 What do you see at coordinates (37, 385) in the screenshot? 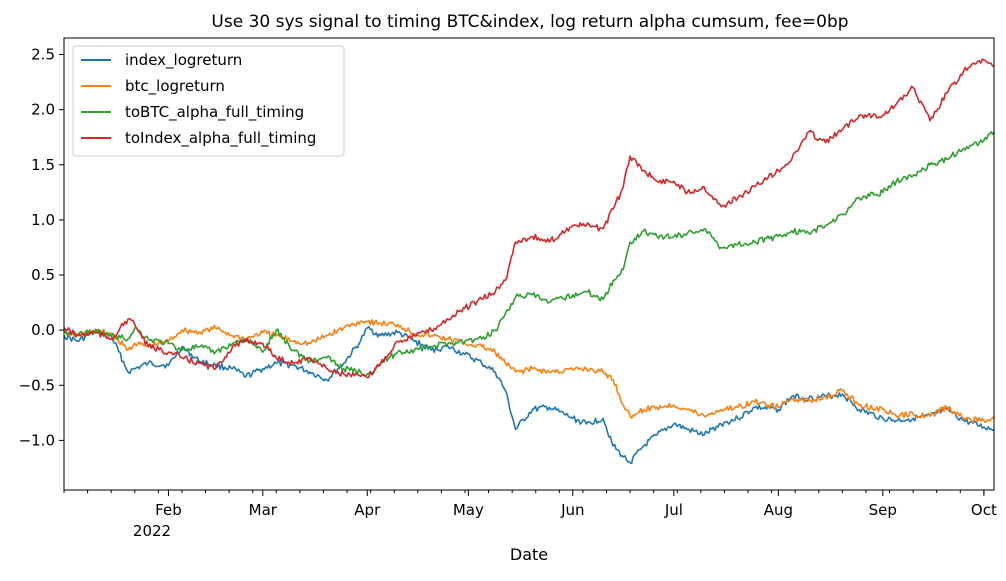
I see `y-tick-label: −0.5` at bounding box center [37, 385].